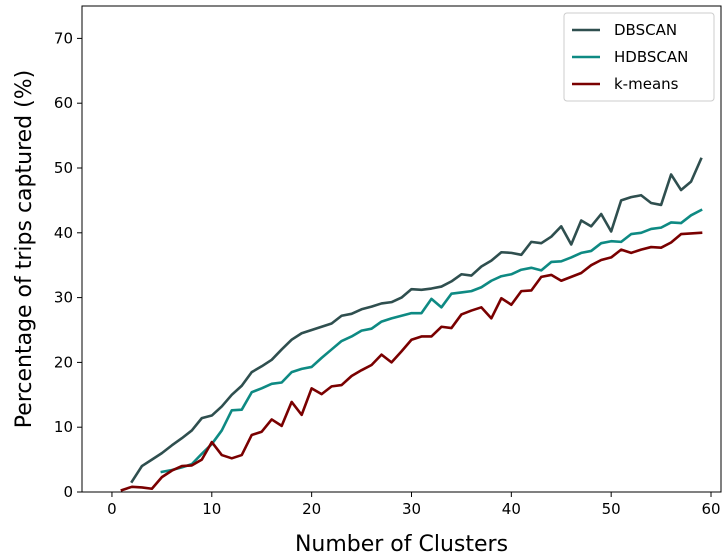 This screenshot has height=556, width=728. What do you see at coordinates (63, 298) in the screenshot?
I see `y-tick-label: 30` at bounding box center [63, 298].